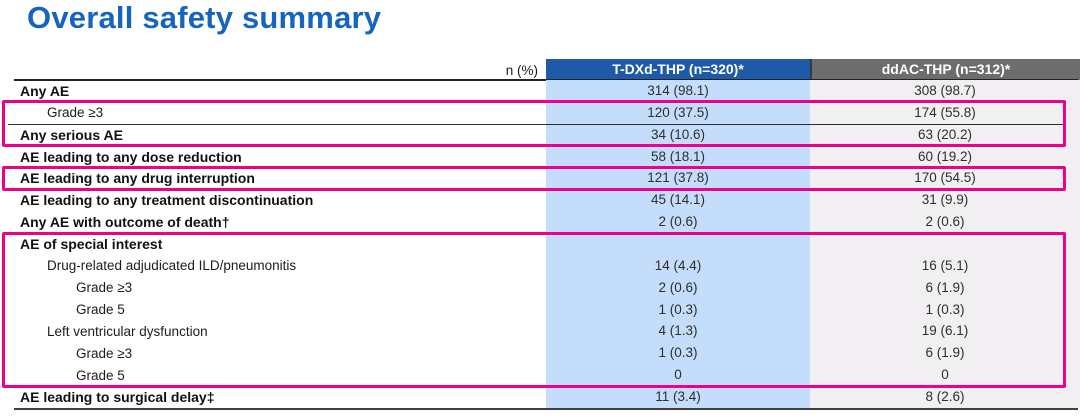  Describe the element at coordinates (540, 91) in the screenshot. I see `table-row: Any AE 314 (98.1) 308 (98.7)` at that location.